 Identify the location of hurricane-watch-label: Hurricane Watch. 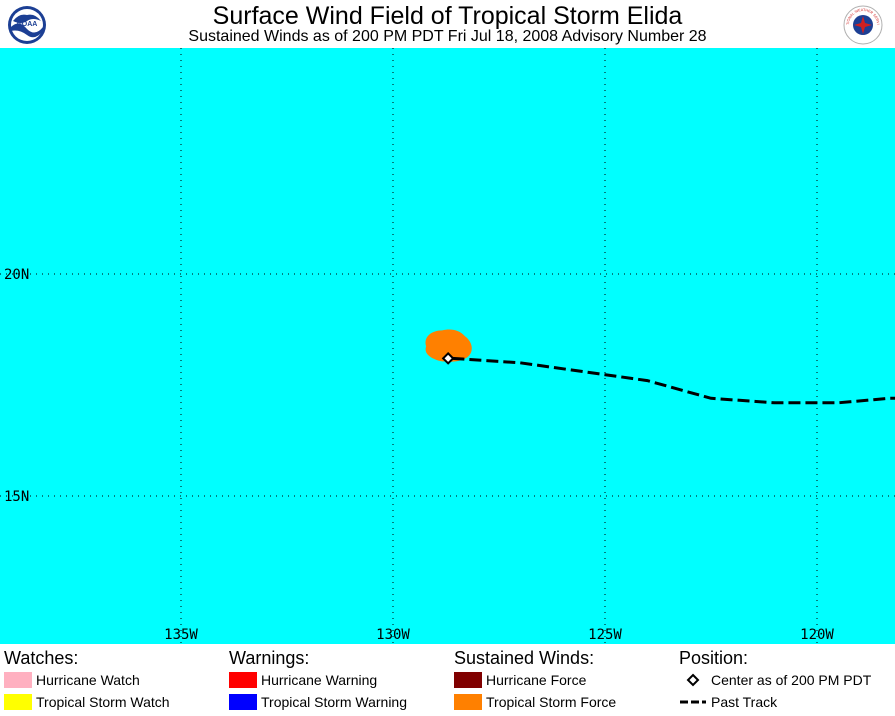
(88, 680).